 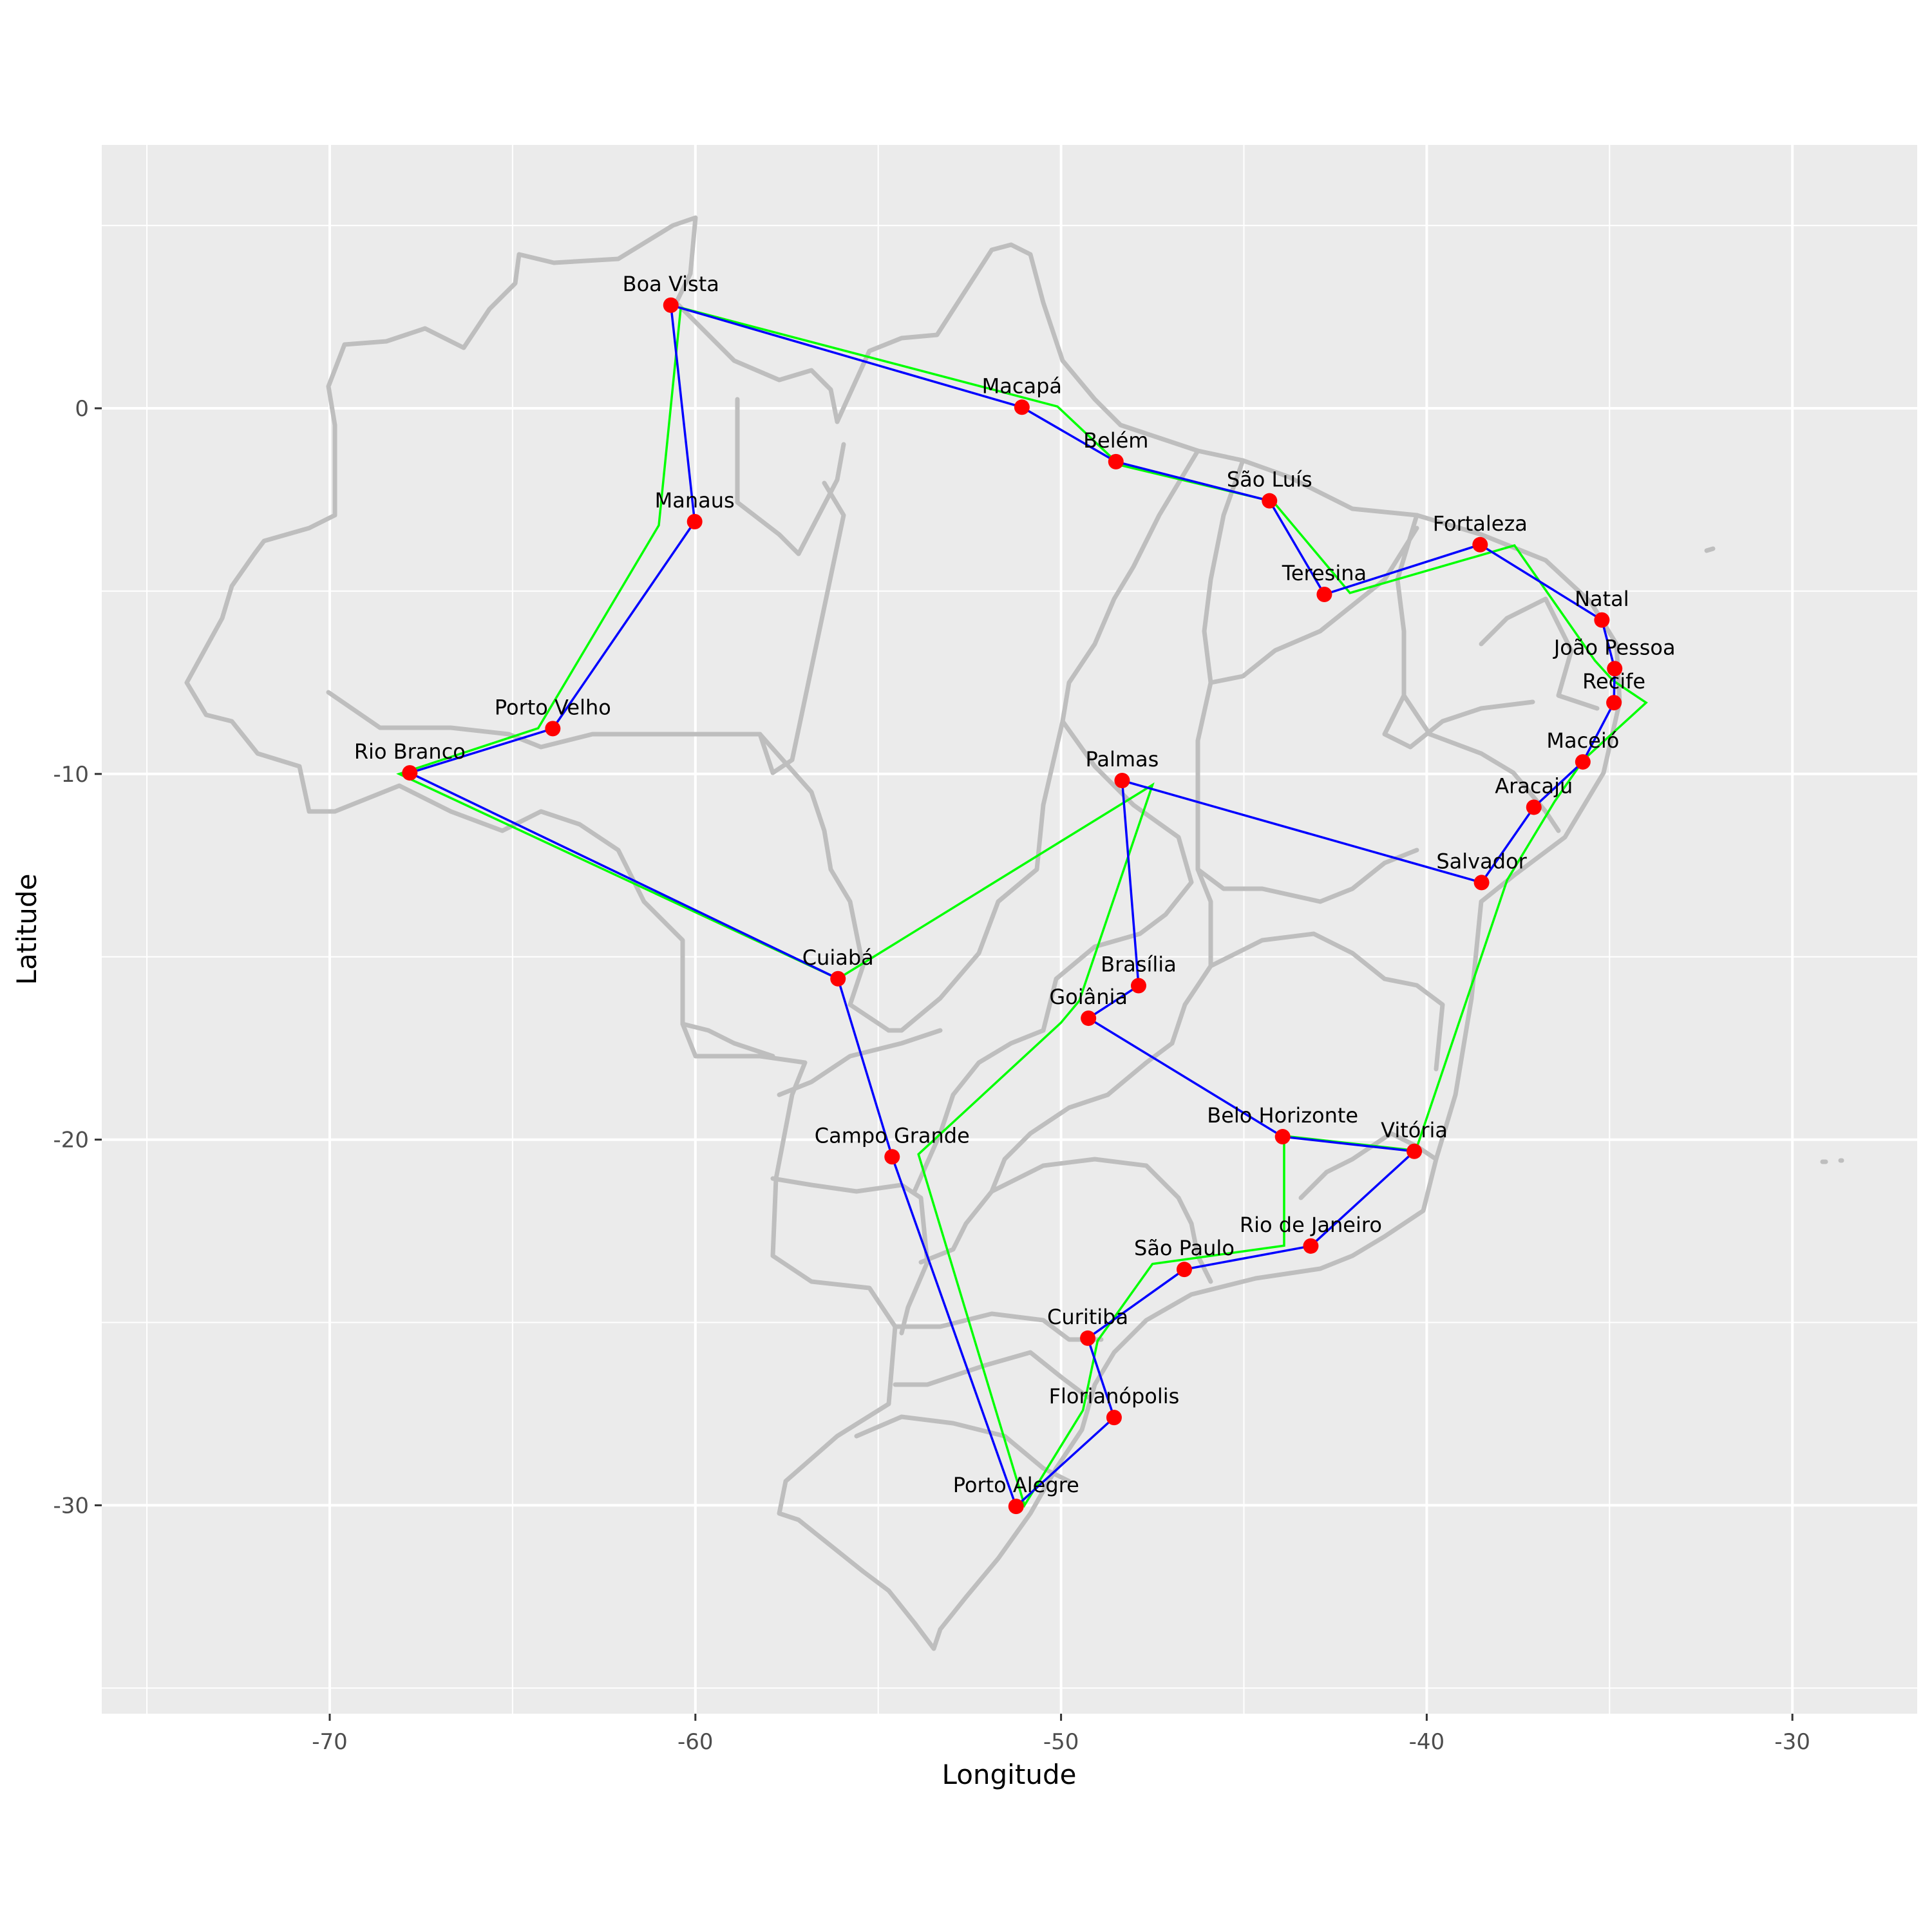 I want to click on city-label: Belém, so click(x=1115, y=441).